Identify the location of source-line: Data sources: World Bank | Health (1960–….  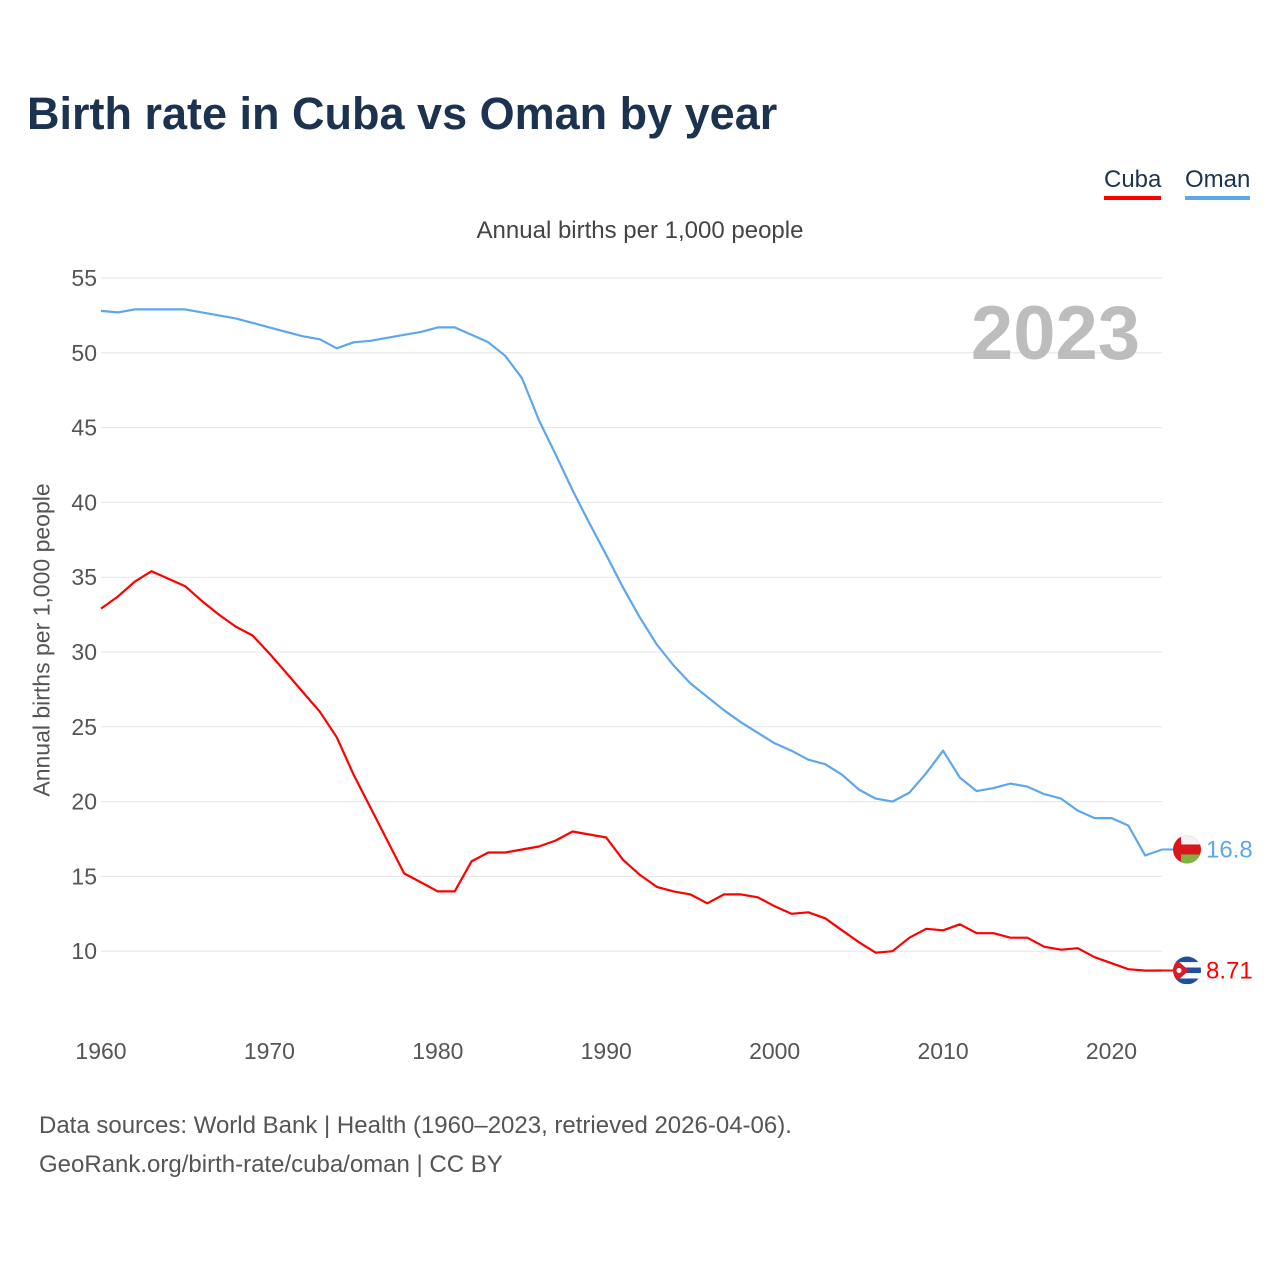
(415, 1125).